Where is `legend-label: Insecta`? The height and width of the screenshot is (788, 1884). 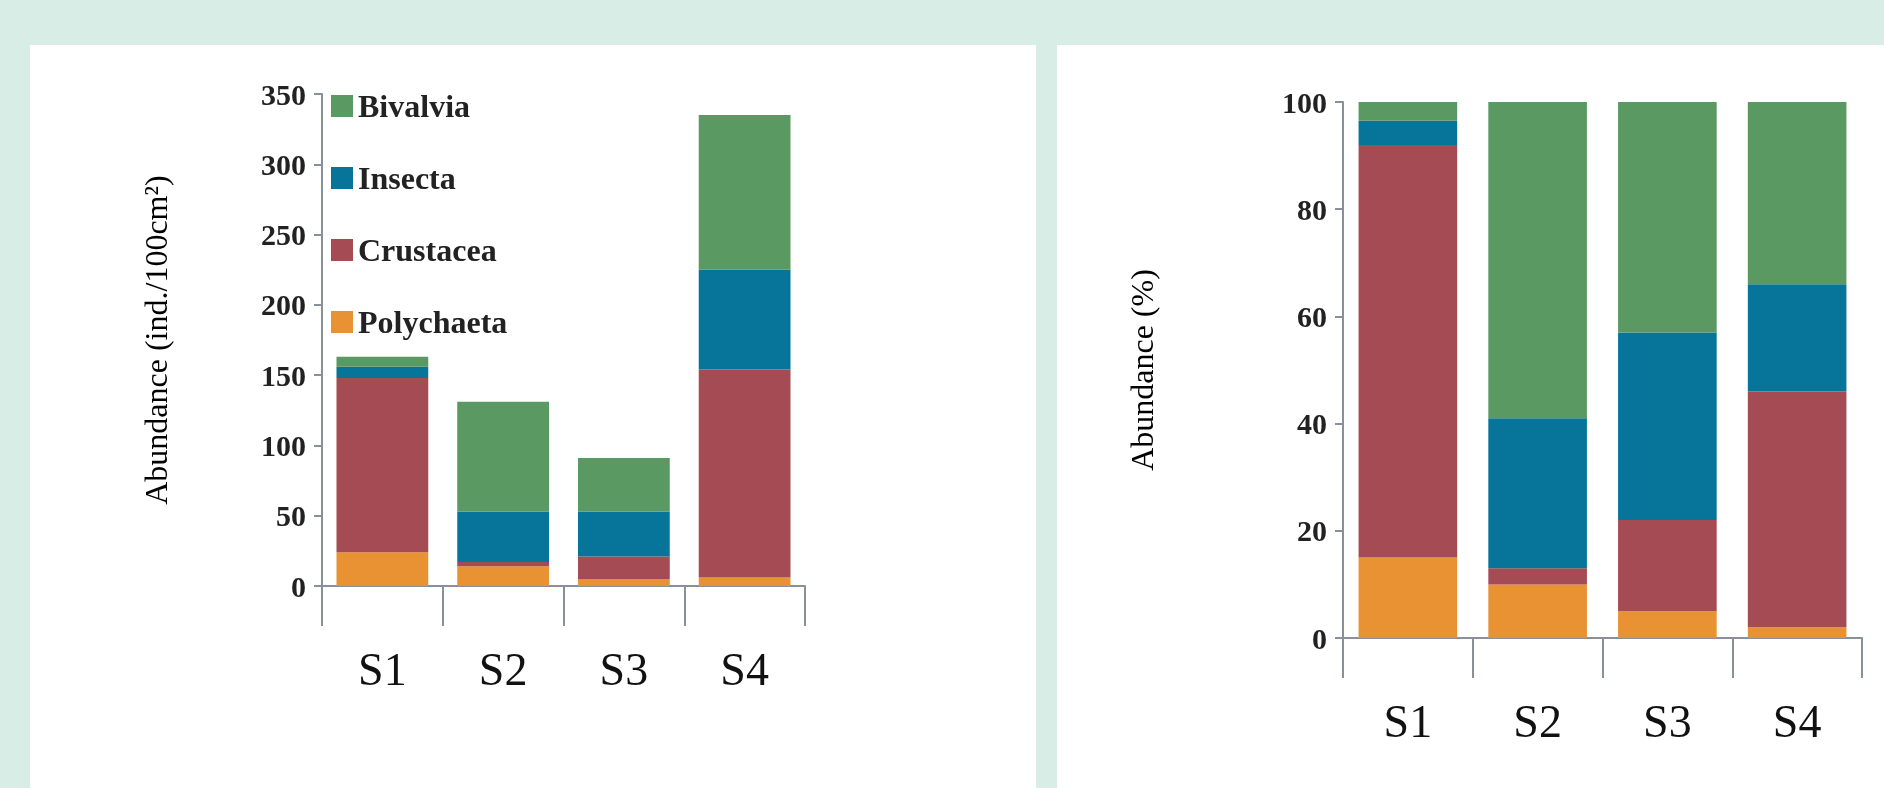 legend-label: Insecta is located at coordinates (407, 178).